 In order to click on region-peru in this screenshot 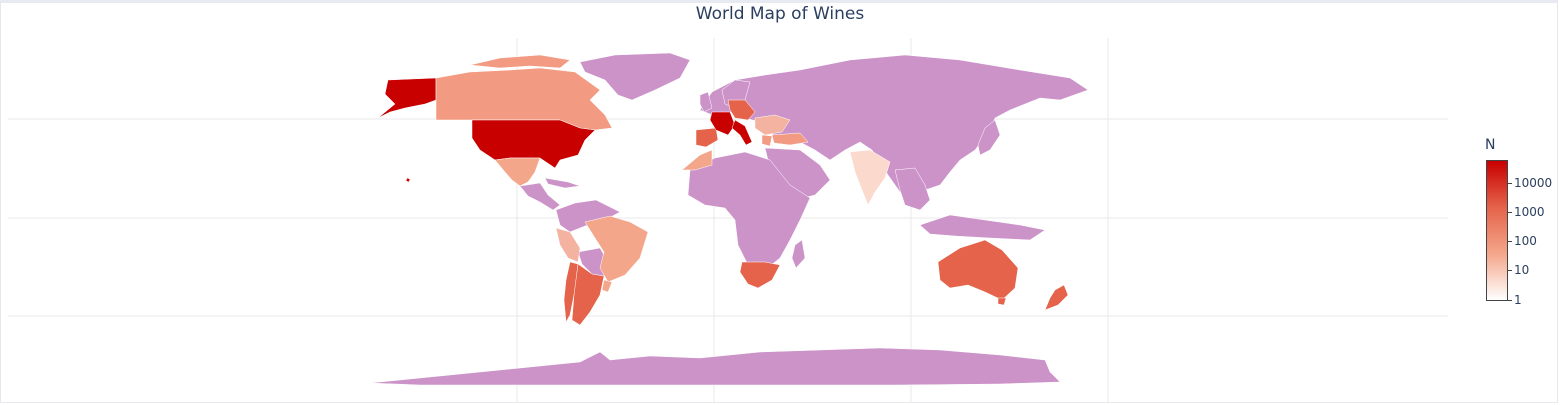, I will do `click(568, 245)`.